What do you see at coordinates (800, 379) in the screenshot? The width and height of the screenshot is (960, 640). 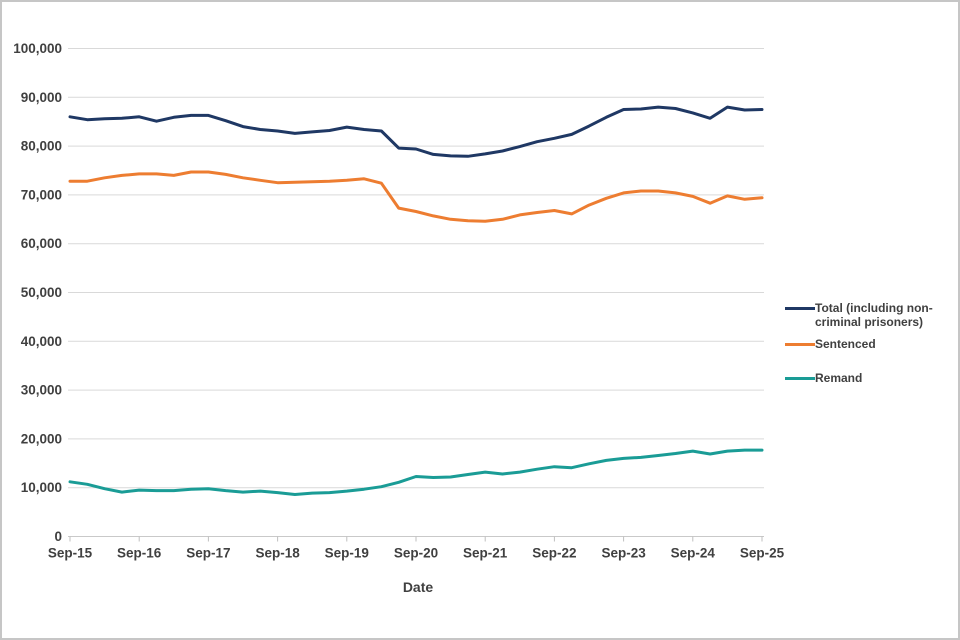 I see `remand-line-swatch-icon` at bounding box center [800, 379].